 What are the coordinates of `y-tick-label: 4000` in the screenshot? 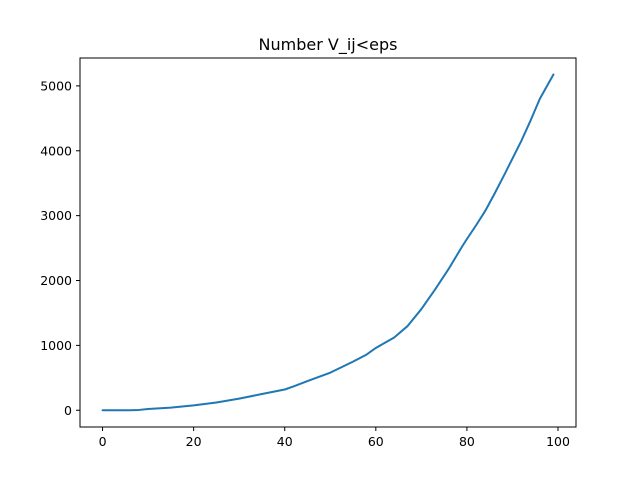 It's located at (56, 150).